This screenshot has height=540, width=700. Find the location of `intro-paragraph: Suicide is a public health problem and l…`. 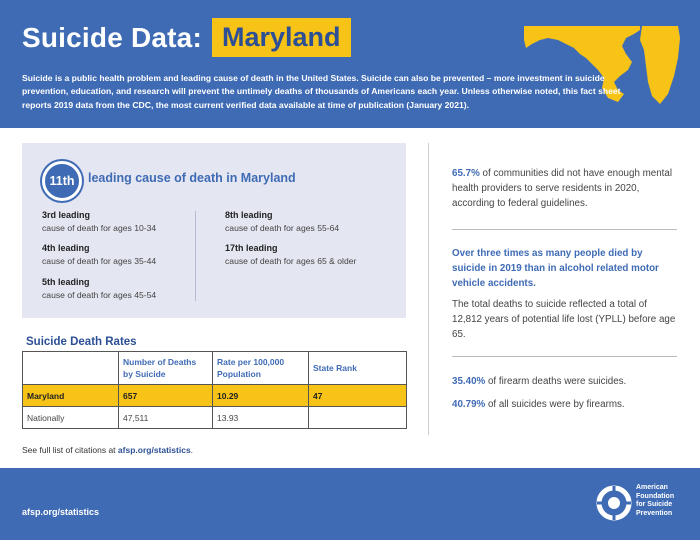

intro-paragraph: Suicide is a public health problem and l… is located at coordinates (321, 91).